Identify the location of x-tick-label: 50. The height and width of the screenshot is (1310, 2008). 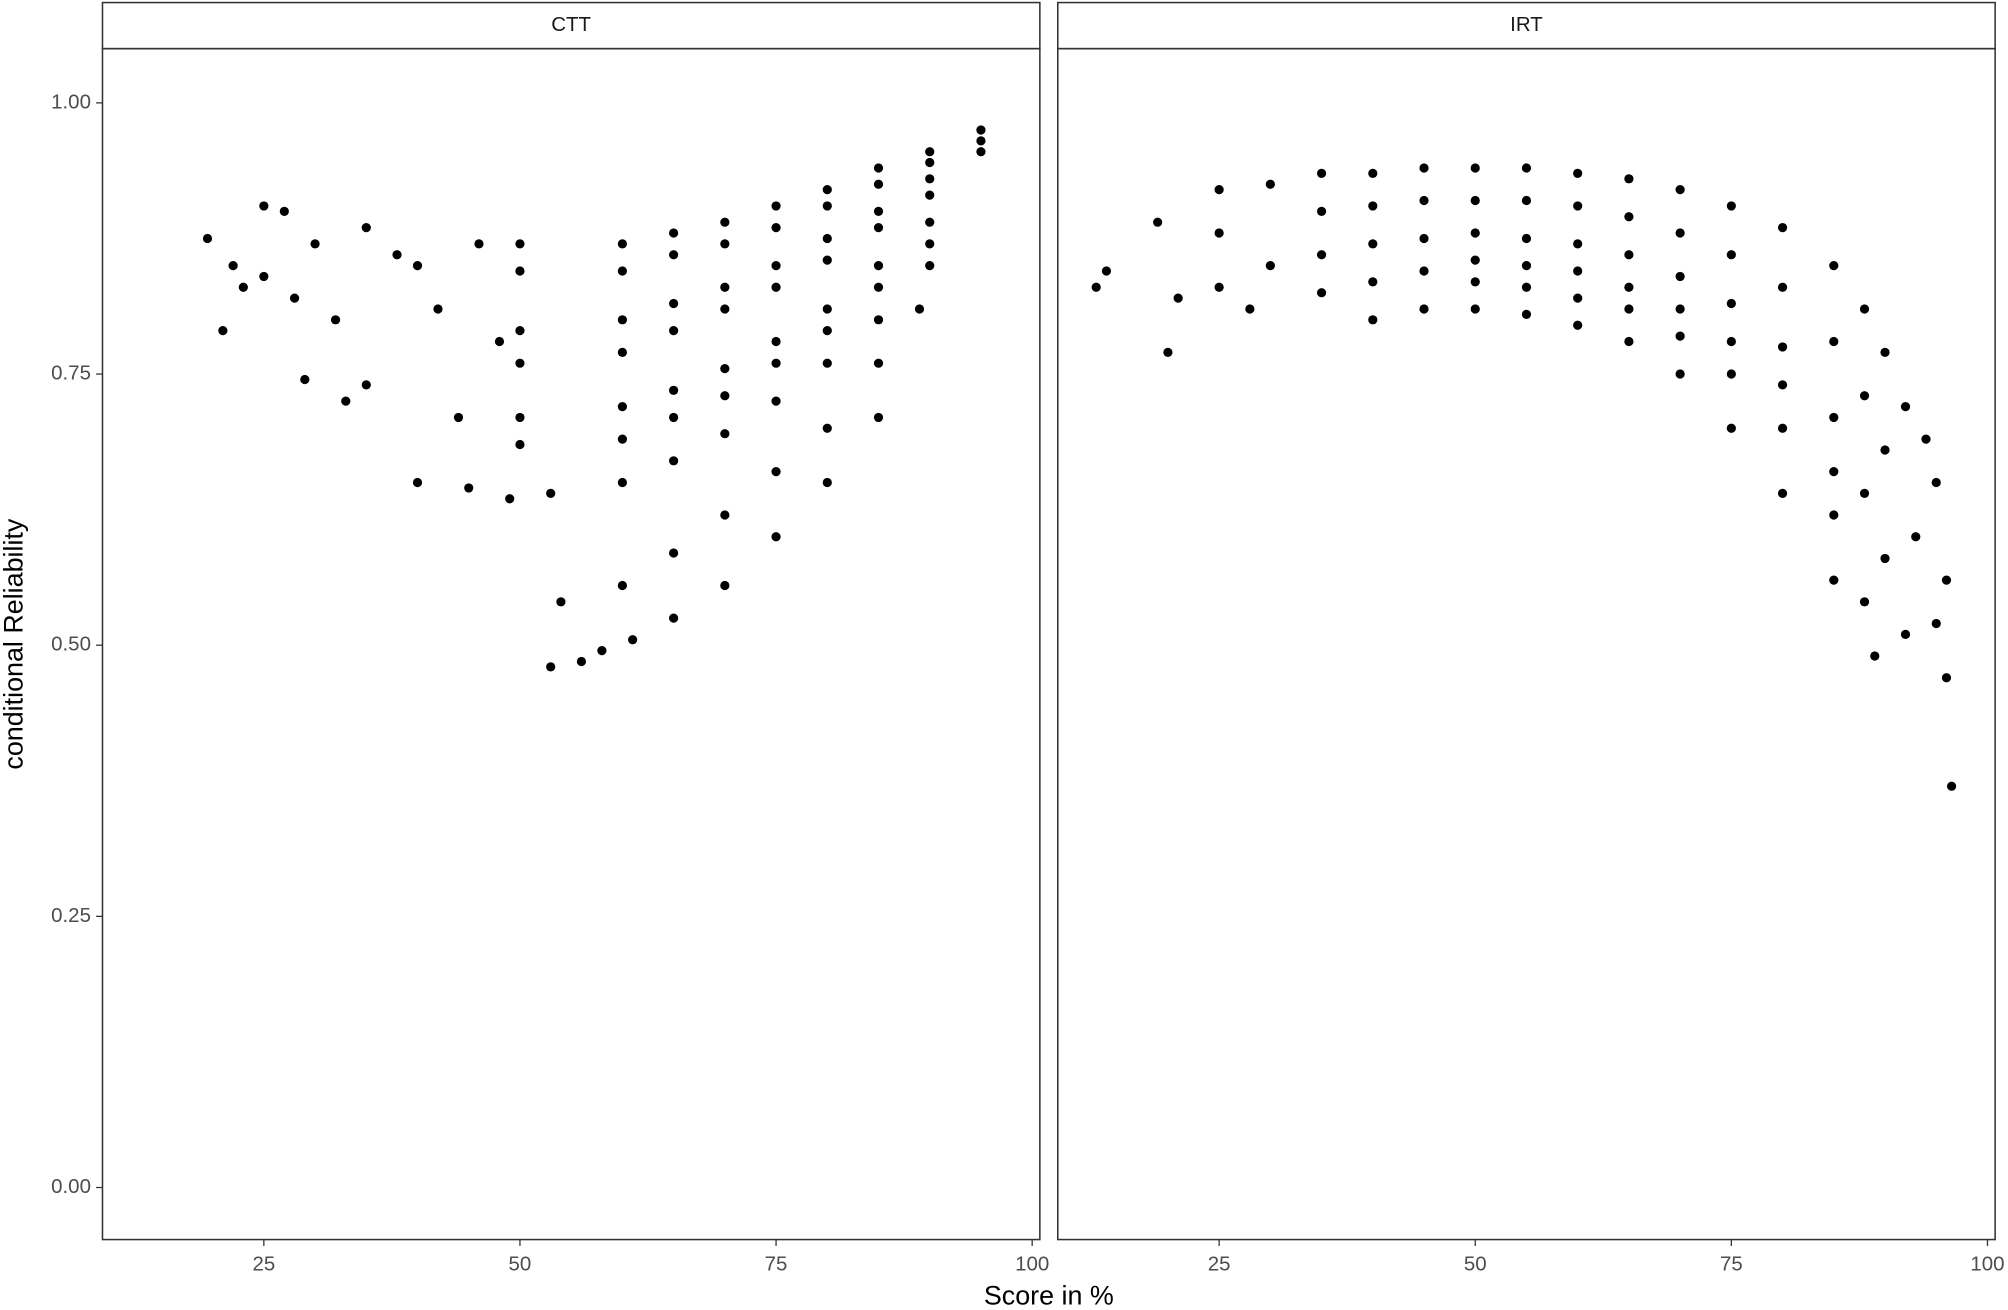
(1475, 1264).